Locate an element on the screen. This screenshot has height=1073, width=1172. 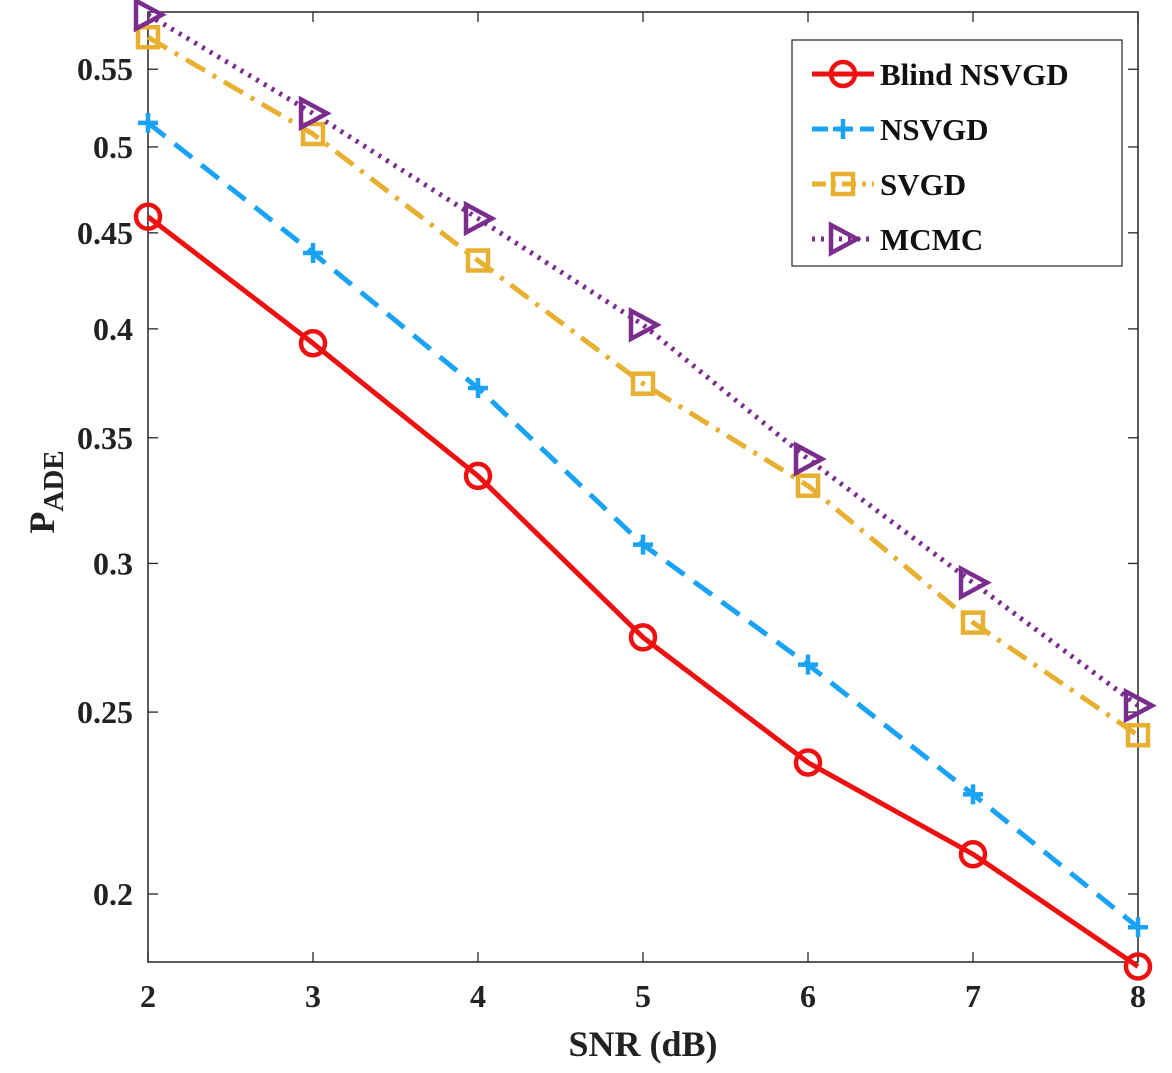
y-tick-labels: 0.2 0.25 0.3 0.35 0.4 0.45 0.5 0.55 is located at coordinates (105, 481).